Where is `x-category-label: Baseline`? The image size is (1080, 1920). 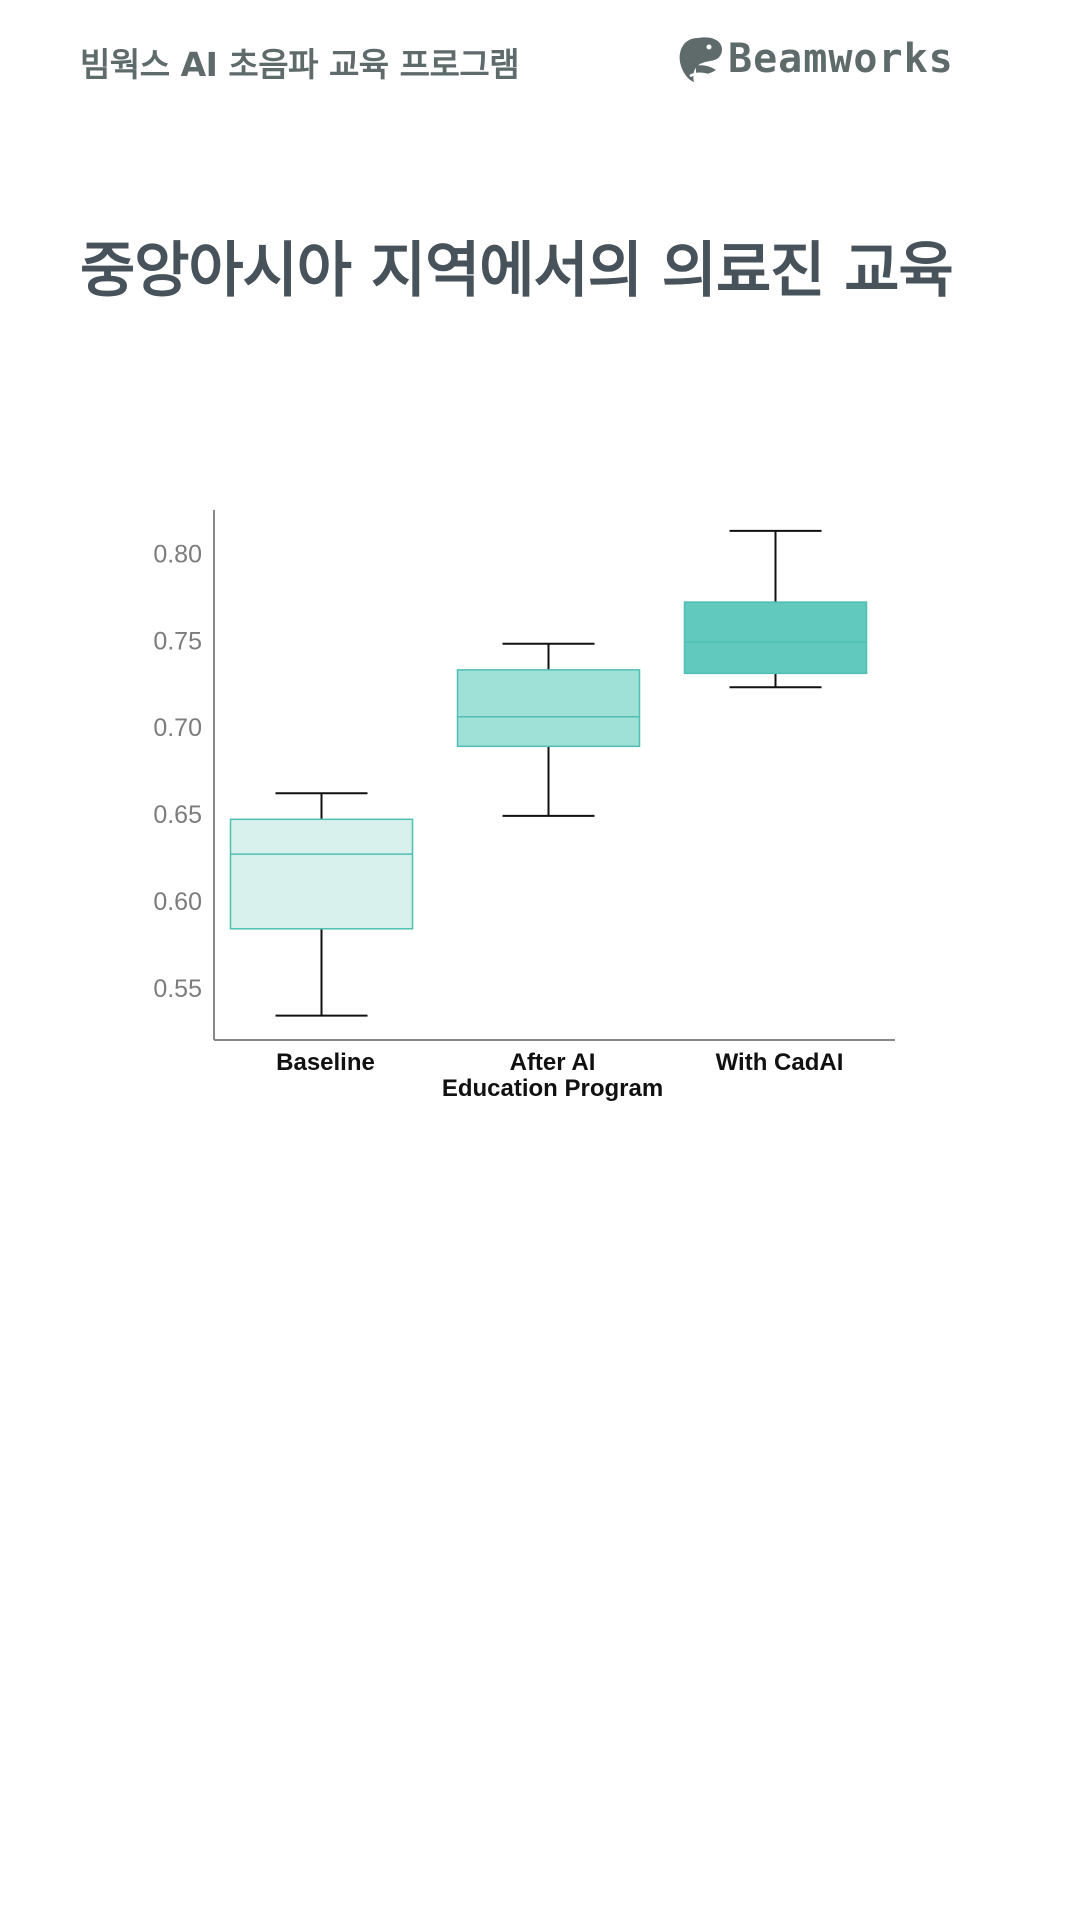
x-category-label: Baseline is located at coordinates (325, 1062).